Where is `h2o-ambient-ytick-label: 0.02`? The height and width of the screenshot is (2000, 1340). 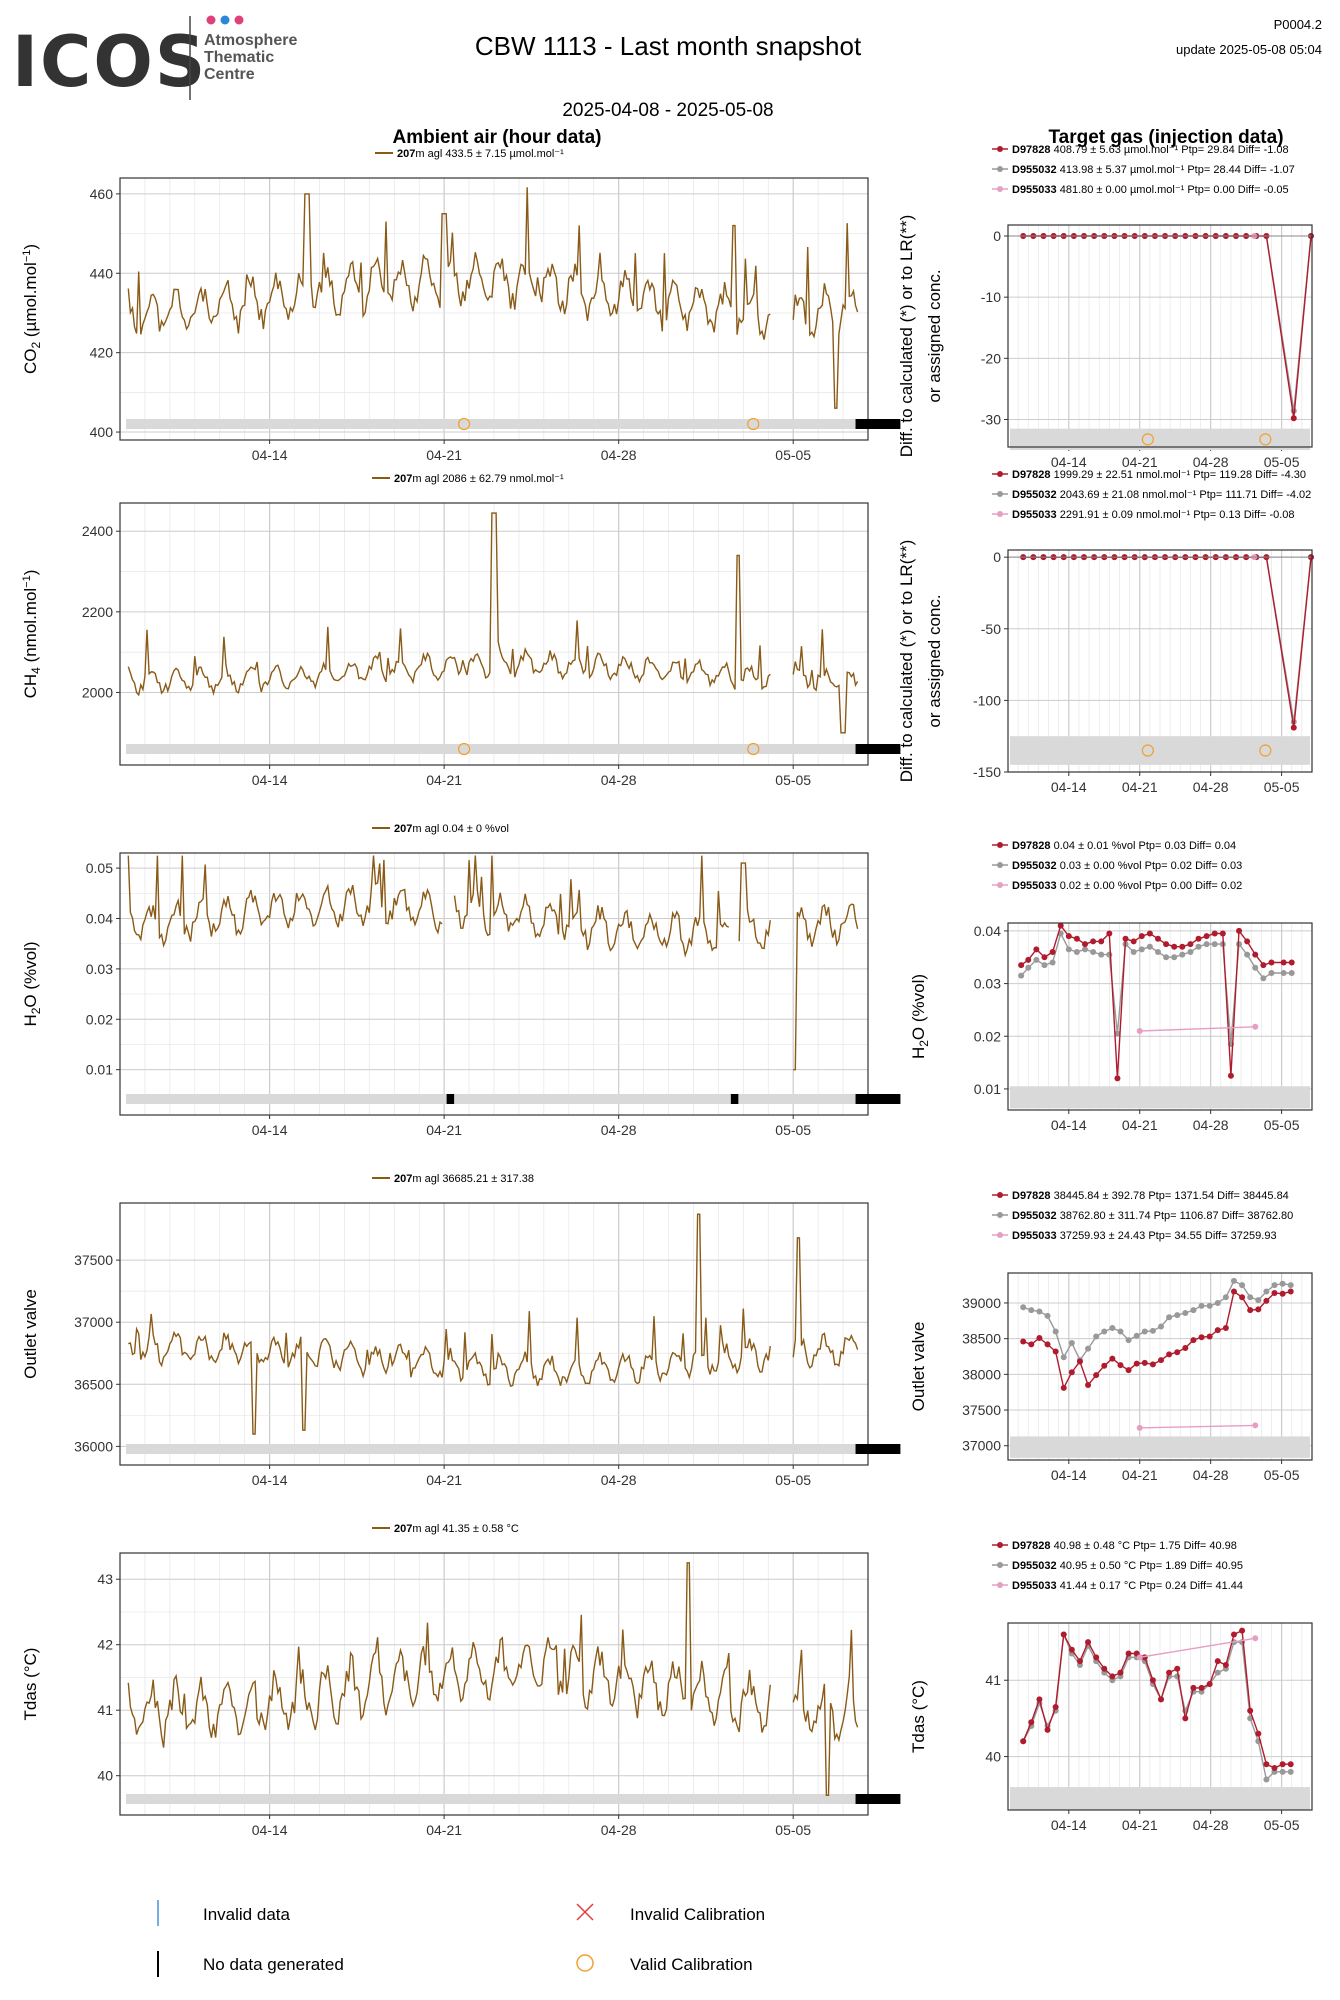 h2o-ambient-ytick-label: 0.02 is located at coordinates (99, 1019).